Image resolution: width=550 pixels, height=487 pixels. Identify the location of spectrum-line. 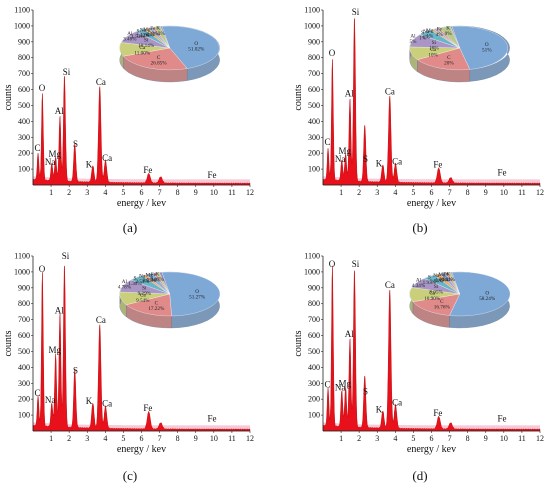
(141, 131).